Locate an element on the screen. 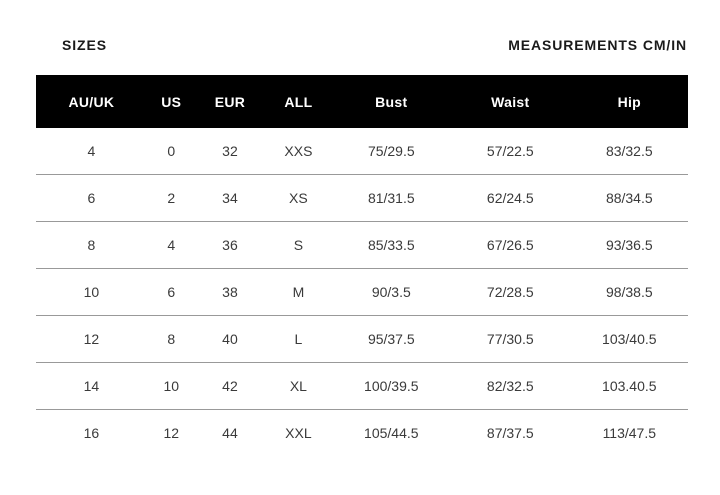 Image resolution: width=720 pixels, height=495 pixels. table-cell: XL is located at coordinates (298, 386).